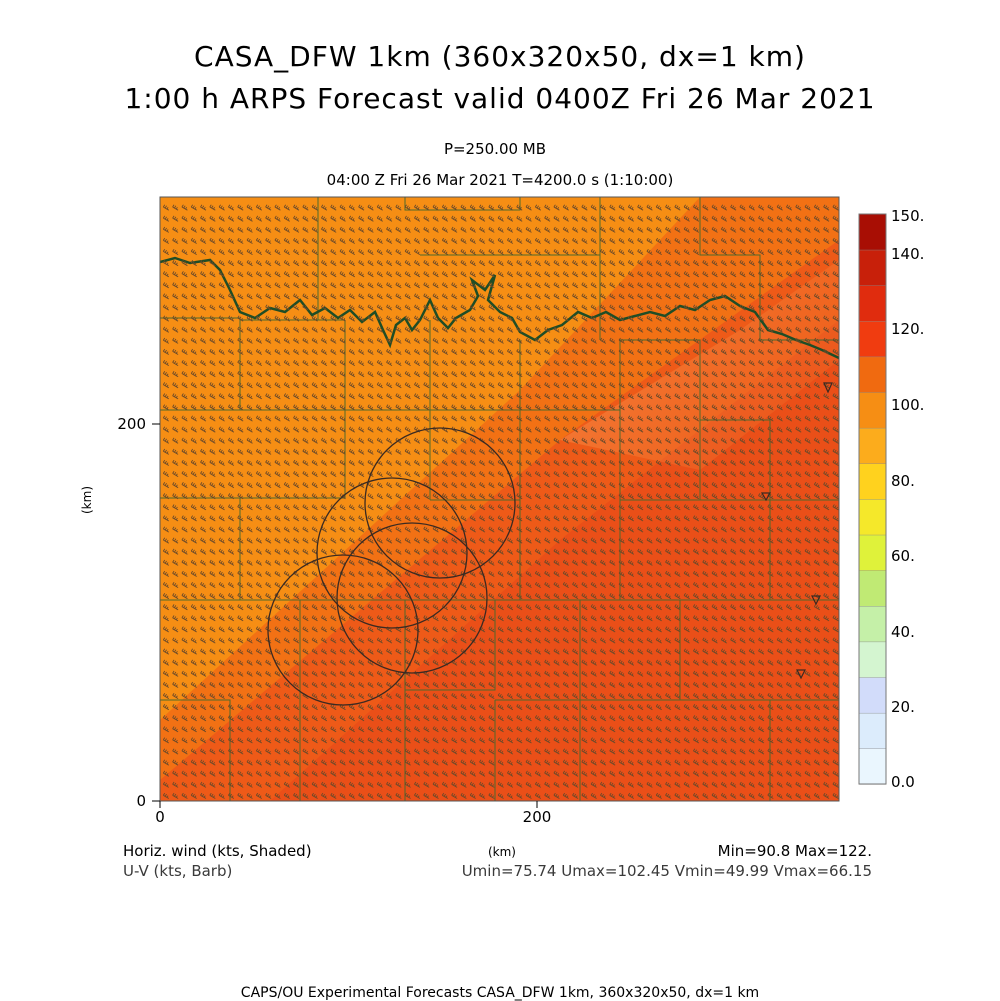 This screenshot has height=1001, width=1000. What do you see at coordinates (903, 481) in the screenshot?
I see `color-bar-label: 80.` at bounding box center [903, 481].